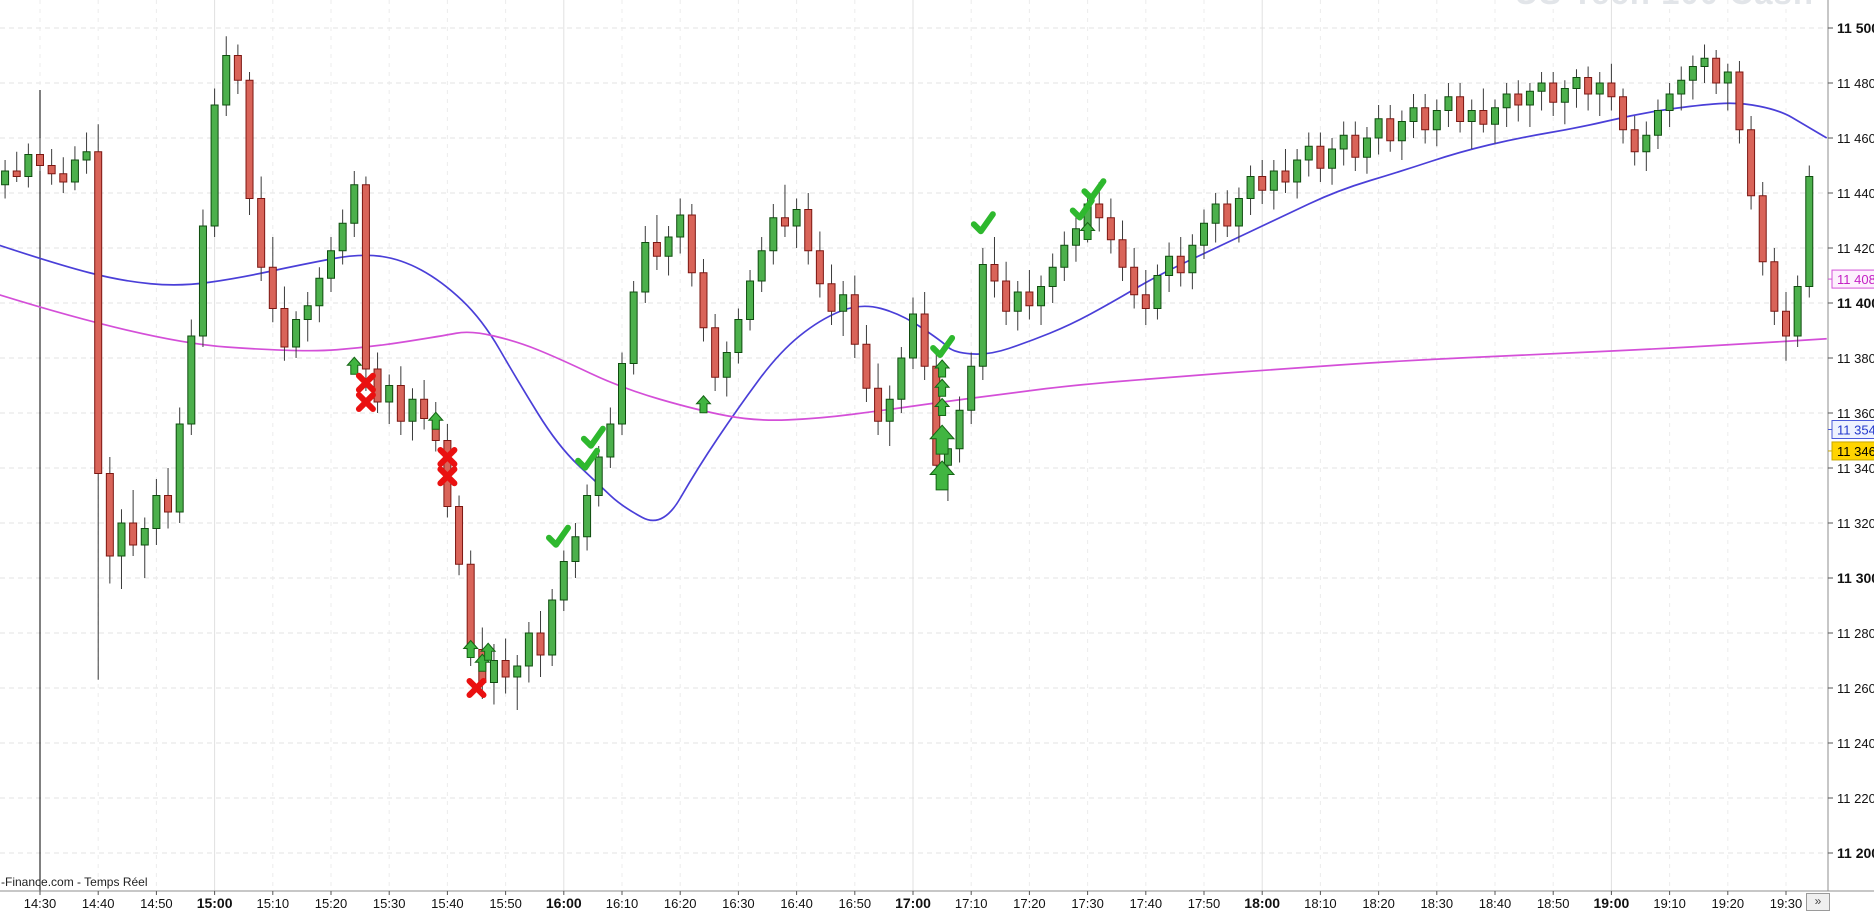 The image size is (1874, 911). What do you see at coordinates (1855, 358) in the screenshot?
I see `price-tick-label: 11 380` at bounding box center [1855, 358].